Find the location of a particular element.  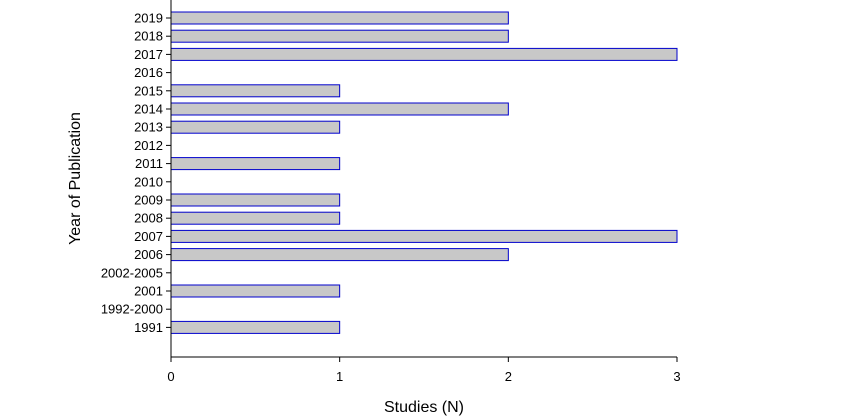

y-tick-label: 2010 is located at coordinates (148, 181).